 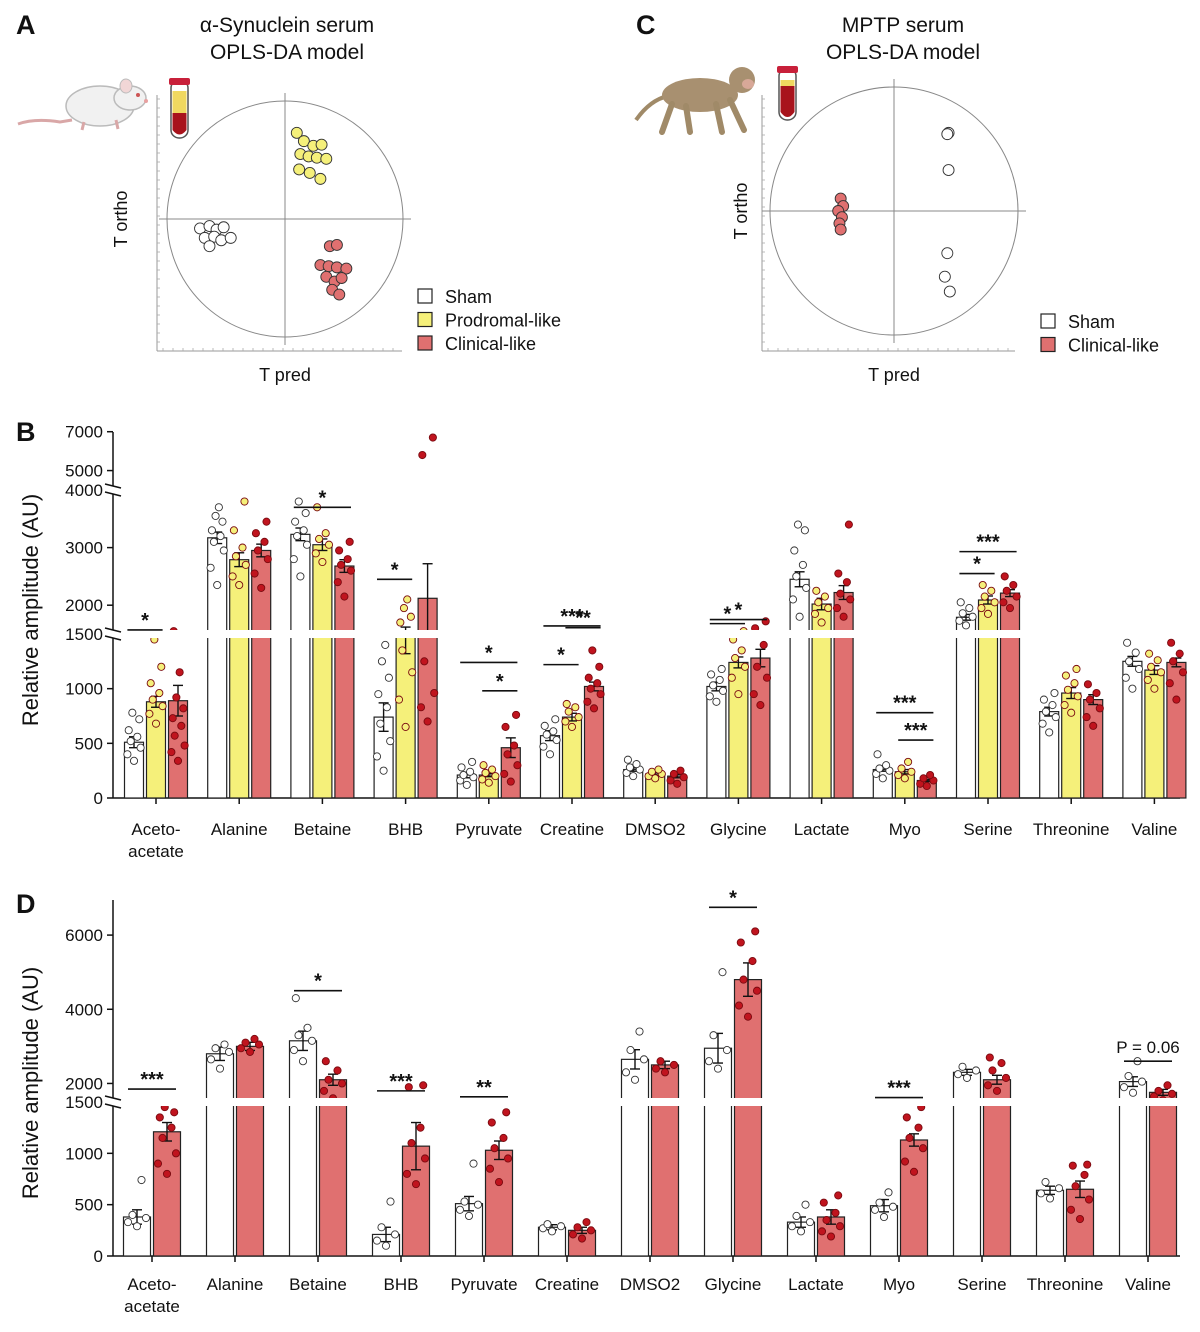 What do you see at coordinates (346, 268) in the screenshot?
I see `scatter-point-clinical-like` at bounding box center [346, 268].